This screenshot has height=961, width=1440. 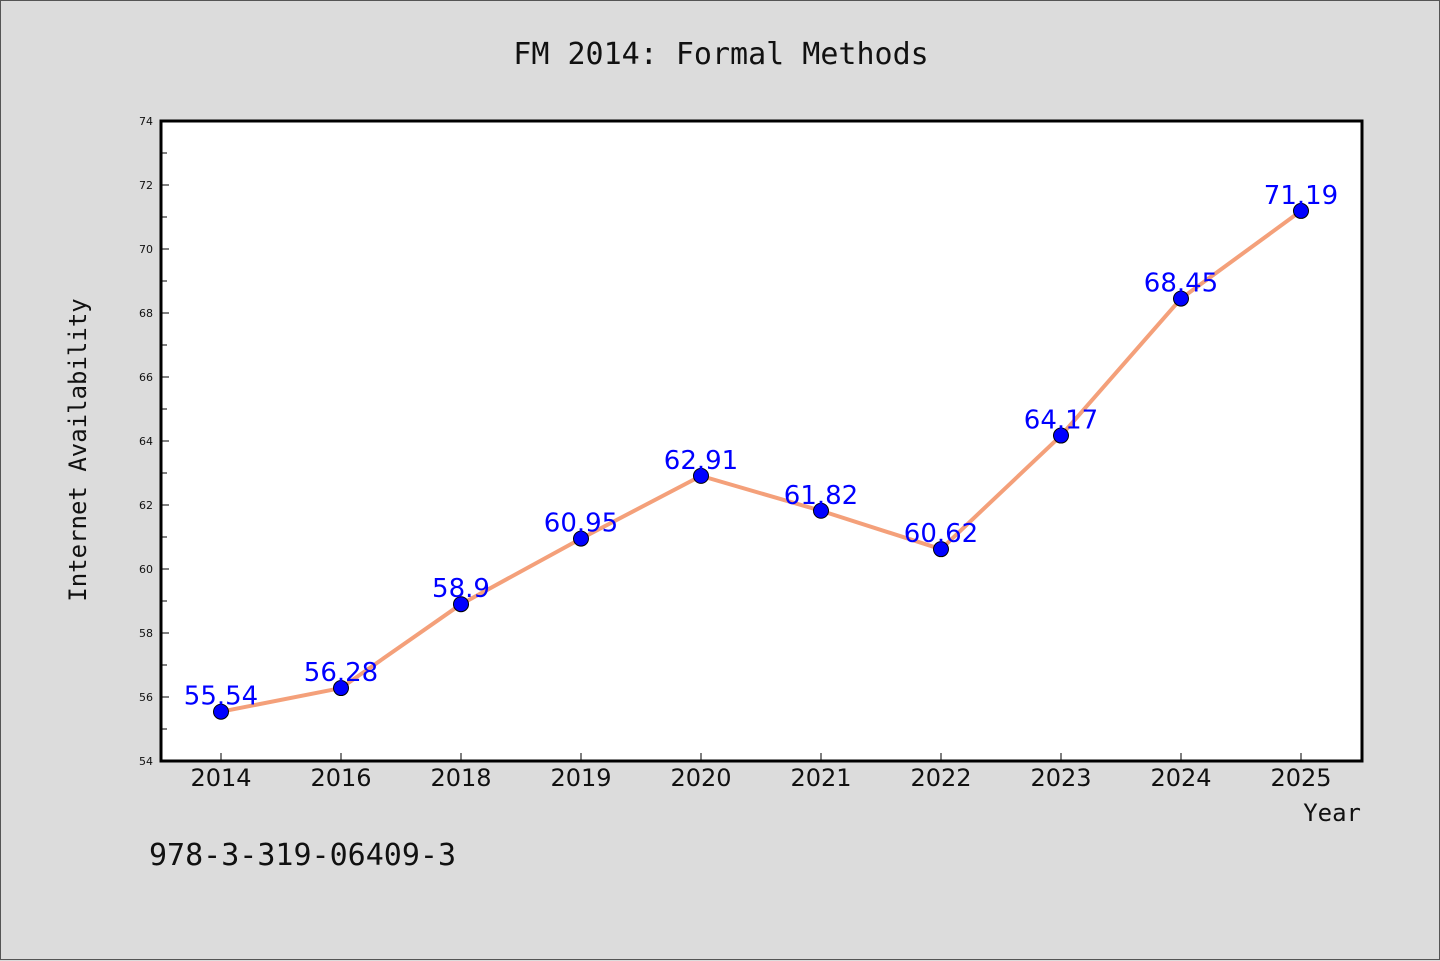 What do you see at coordinates (1061, 421) in the screenshot?
I see `data-label: 64.17` at bounding box center [1061, 421].